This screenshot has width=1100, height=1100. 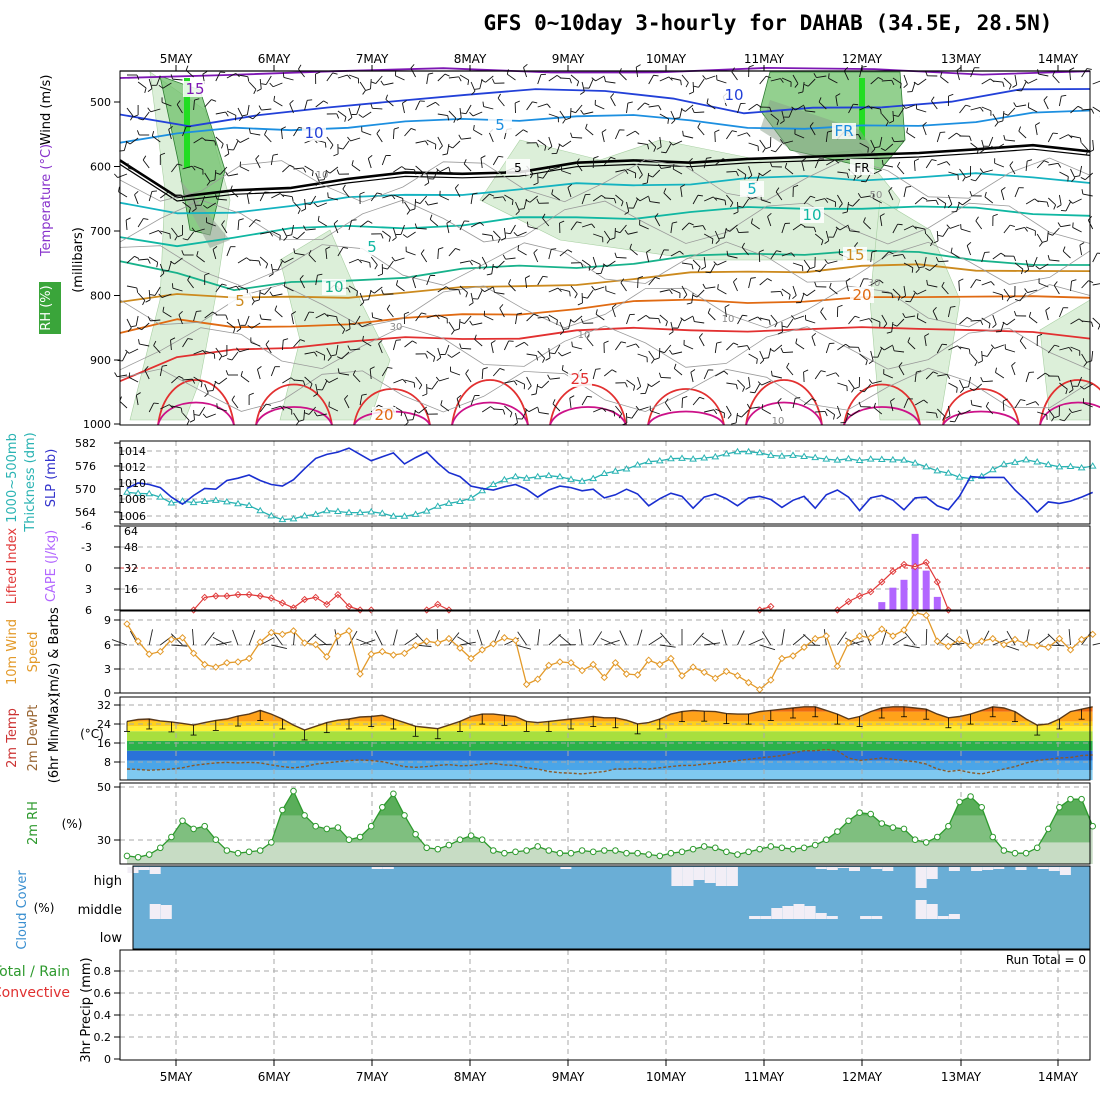 I want to click on contour-label: 10, so click(x=811, y=215).